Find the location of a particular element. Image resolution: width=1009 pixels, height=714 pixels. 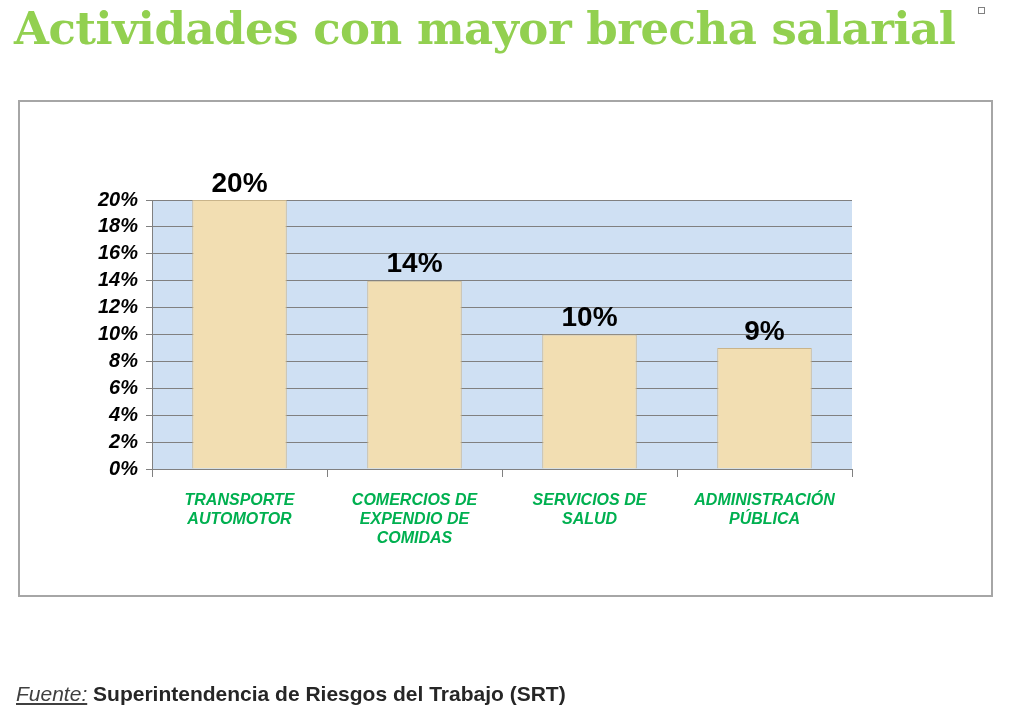

x-tick-label: ADMINISTRACIÓN PÚBLICA is located at coordinates (764, 509).